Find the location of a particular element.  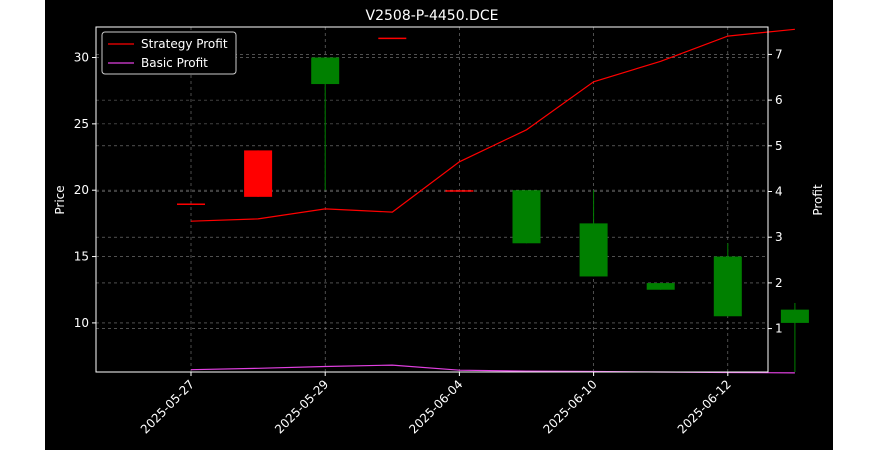

y-tick-label: 30 is located at coordinates (81, 58).